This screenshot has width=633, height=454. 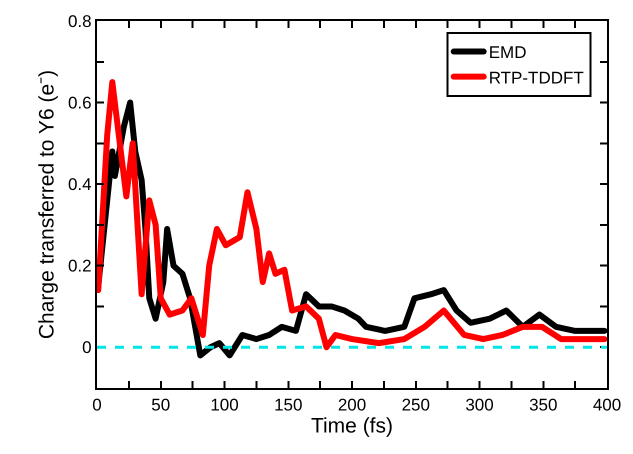 I want to click on y-tick-label: 0.6, so click(x=80, y=103).